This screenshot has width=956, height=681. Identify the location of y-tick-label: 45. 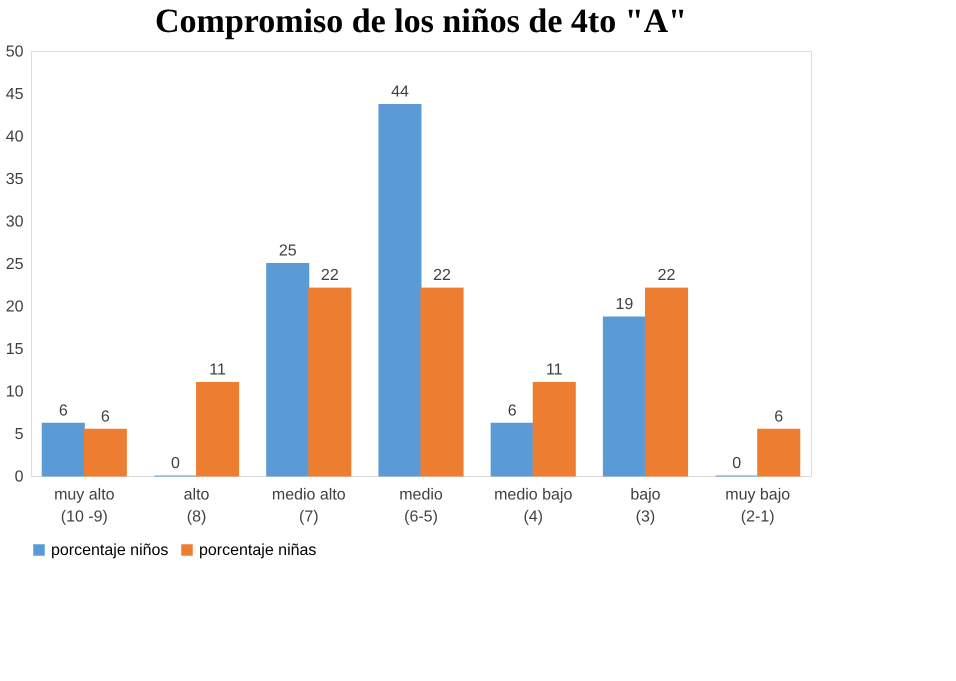
(15, 94).